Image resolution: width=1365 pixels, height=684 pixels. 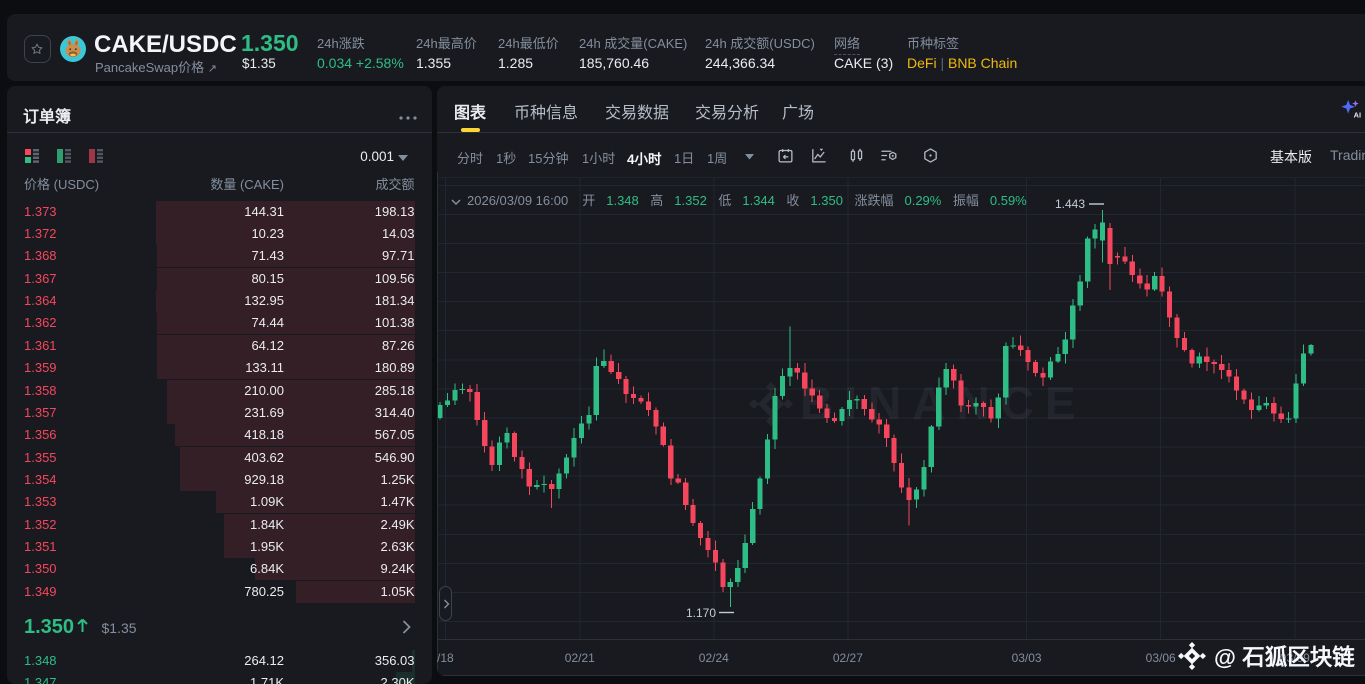 I want to click on svg-text: 03/06, so click(x=1161, y=658).